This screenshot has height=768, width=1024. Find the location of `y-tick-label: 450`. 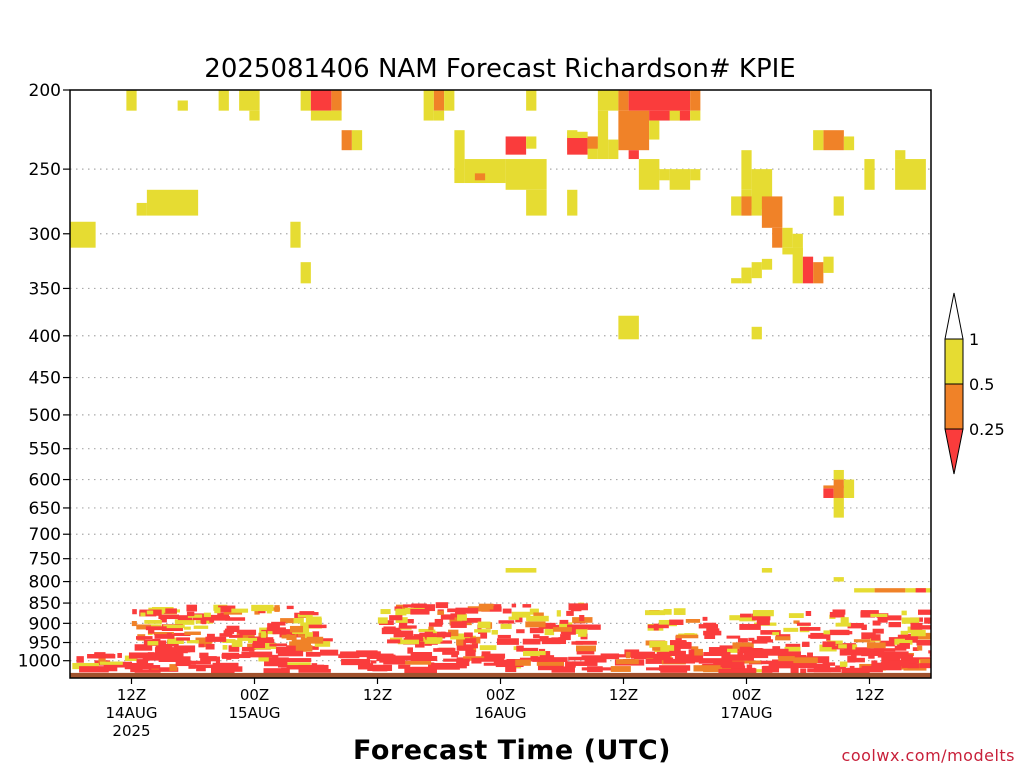

y-tick-label: 450 is located at coordinates (45, 379).